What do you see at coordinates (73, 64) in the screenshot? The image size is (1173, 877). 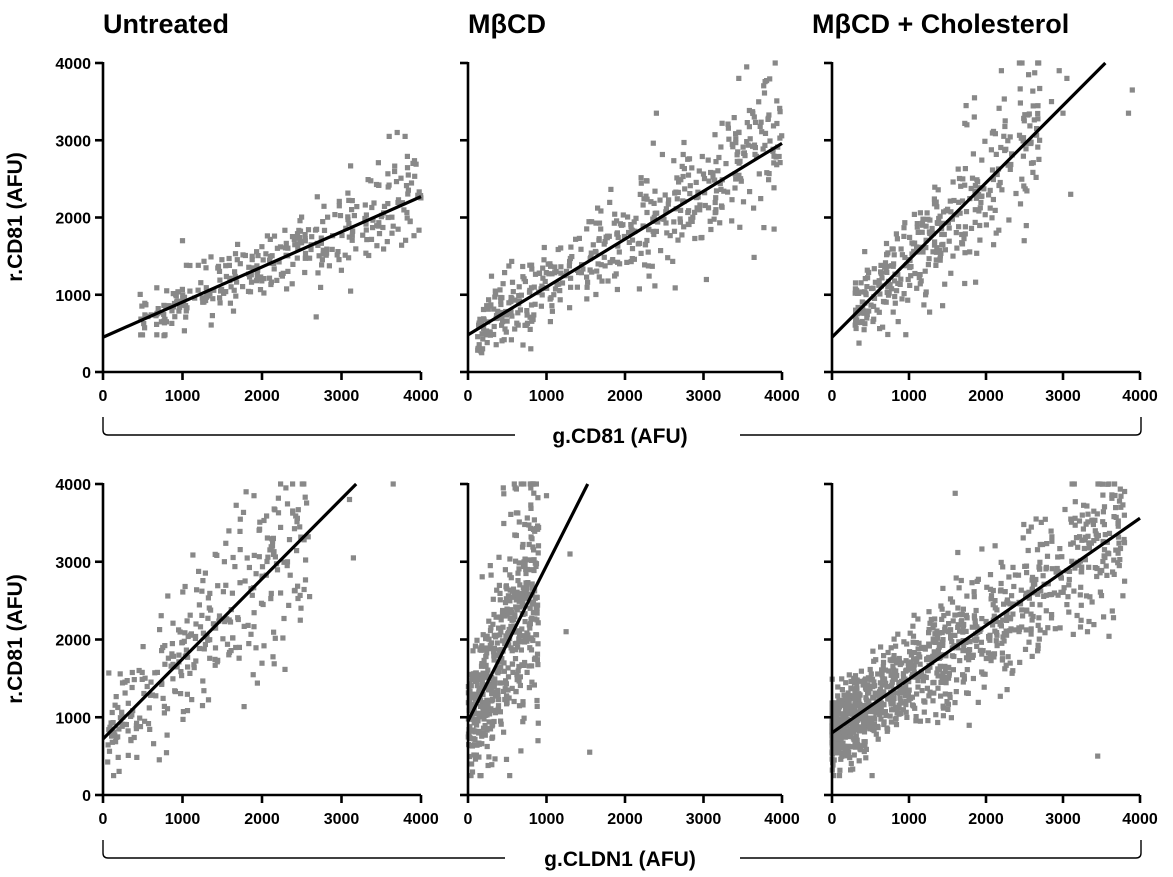 I see `y-tick-label: 4000` at bounding box center [73, 64].